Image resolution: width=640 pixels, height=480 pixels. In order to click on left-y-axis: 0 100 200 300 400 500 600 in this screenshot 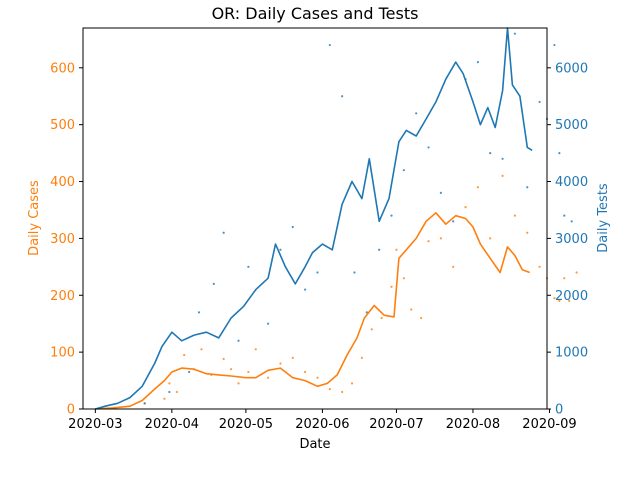, I will do `click(66, 239)`.